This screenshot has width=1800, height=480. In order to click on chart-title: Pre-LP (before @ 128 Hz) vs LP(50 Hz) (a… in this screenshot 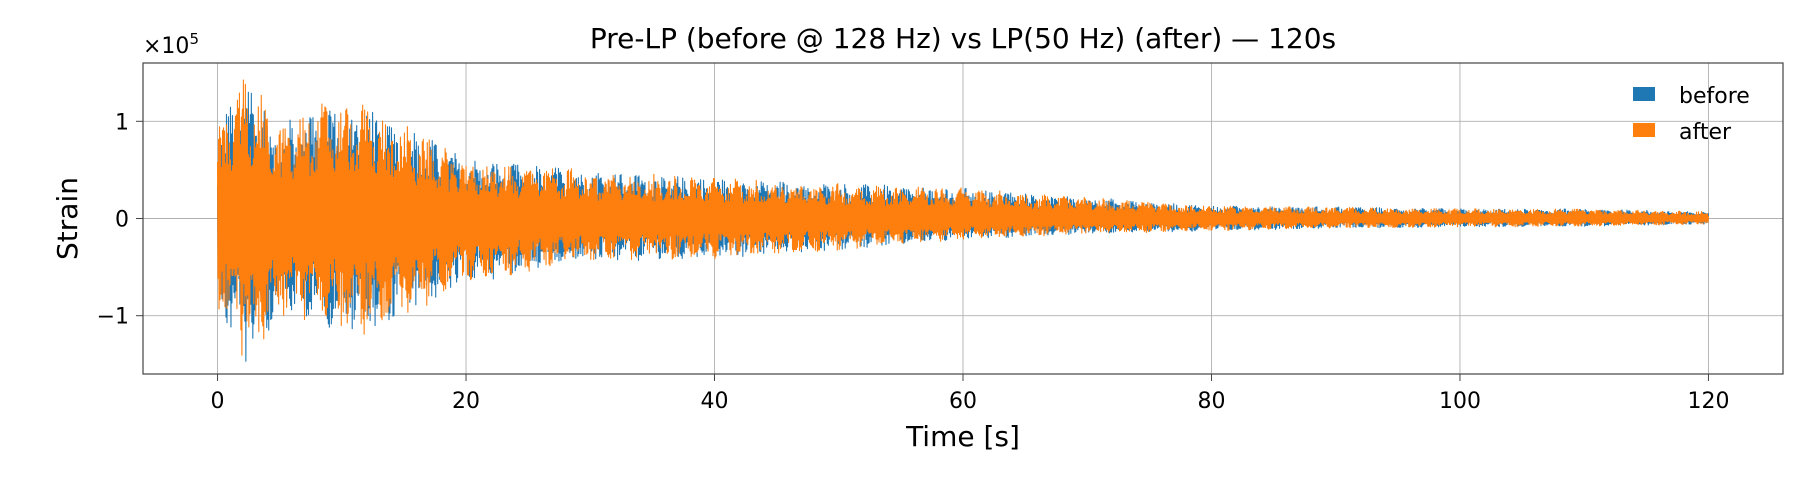, I will do `click(963, 38)`.